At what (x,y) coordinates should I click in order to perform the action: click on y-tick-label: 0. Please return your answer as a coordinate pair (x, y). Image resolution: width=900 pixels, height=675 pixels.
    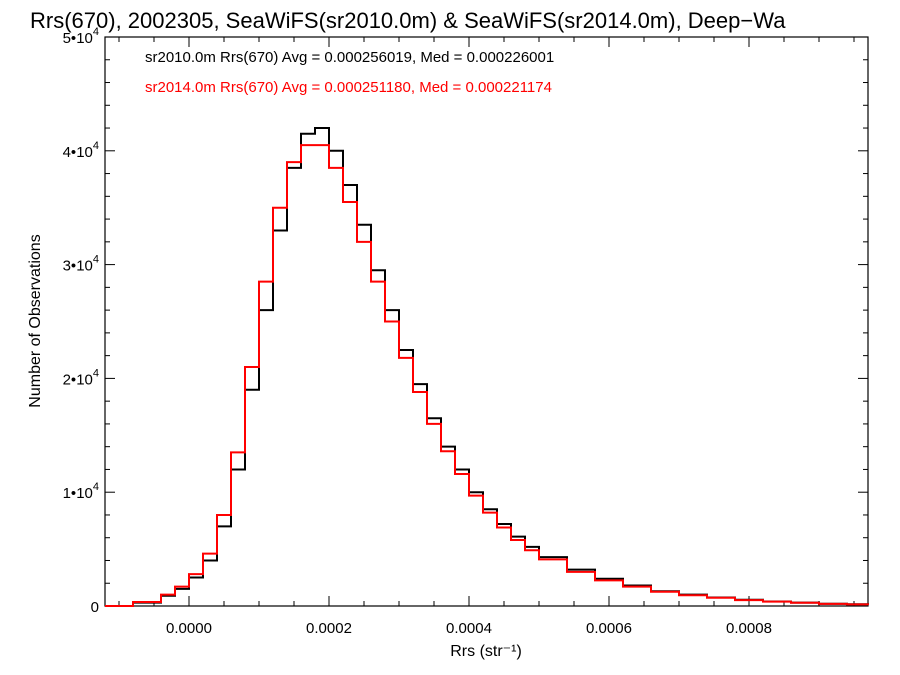
    Looking at the image, I should click on (95, 607).